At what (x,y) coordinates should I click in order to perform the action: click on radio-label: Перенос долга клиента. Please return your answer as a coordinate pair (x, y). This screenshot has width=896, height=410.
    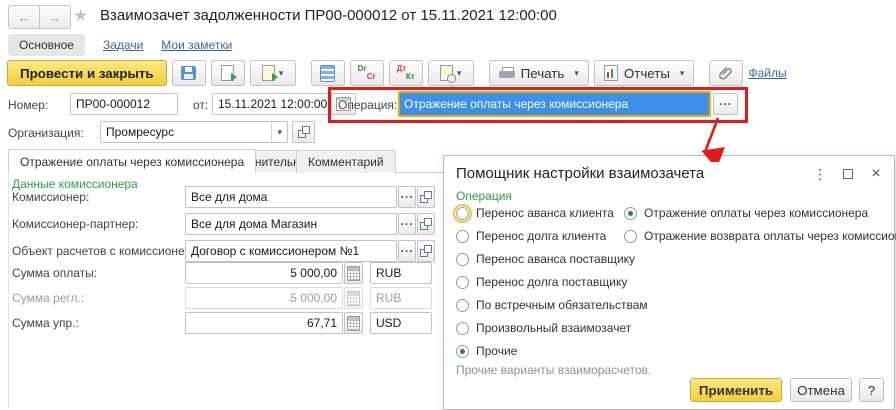
    Looking at the image, I should click on (541, 236).